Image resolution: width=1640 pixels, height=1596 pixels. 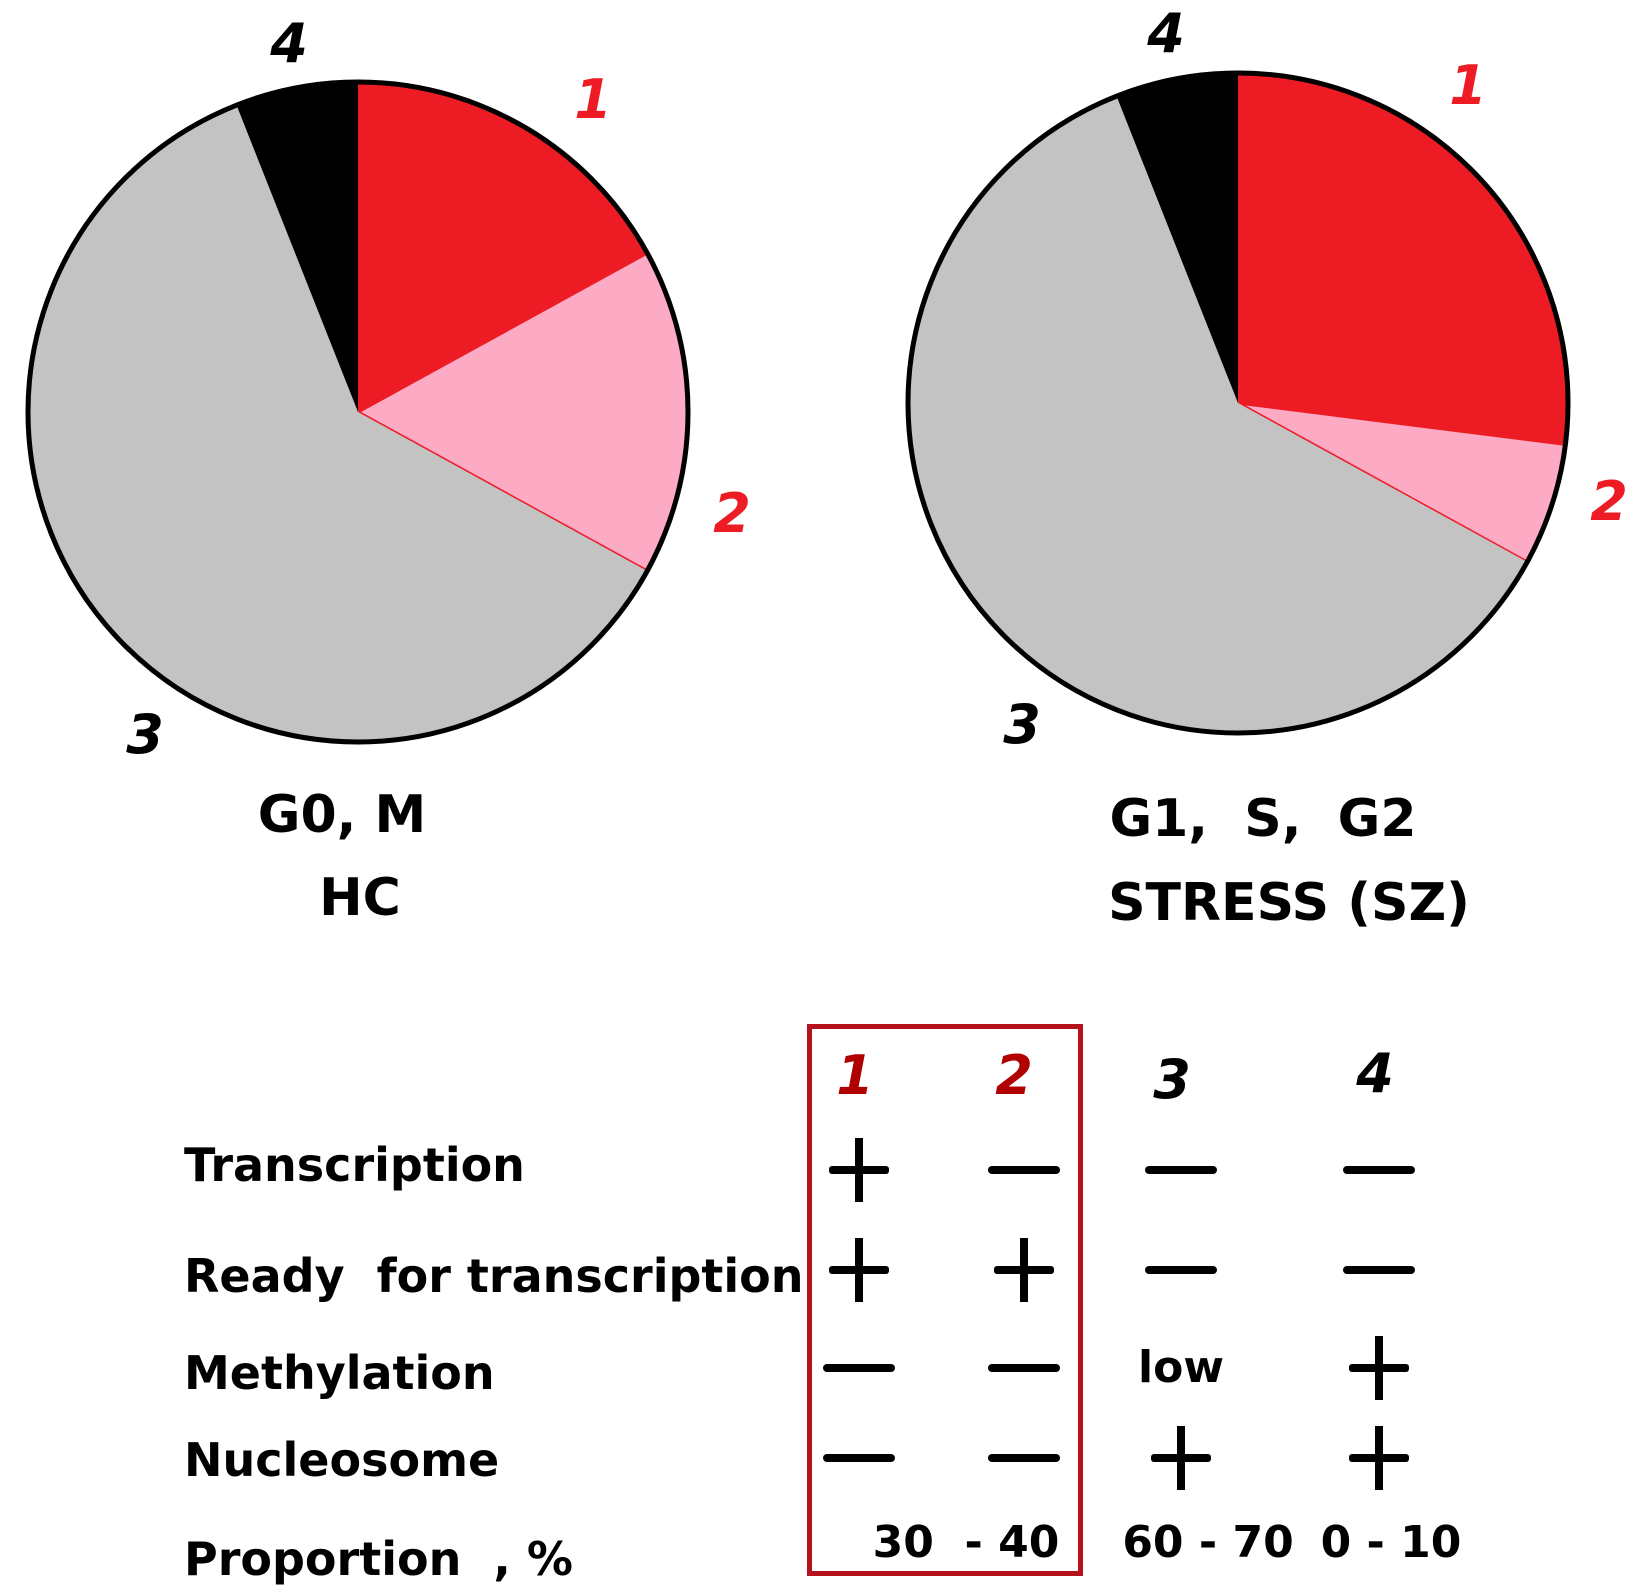 What do you see at coordinates (339, 1373) in the screenshot?
I see `row-label-methylation: Methylation` at bounding box center [339, 1373].